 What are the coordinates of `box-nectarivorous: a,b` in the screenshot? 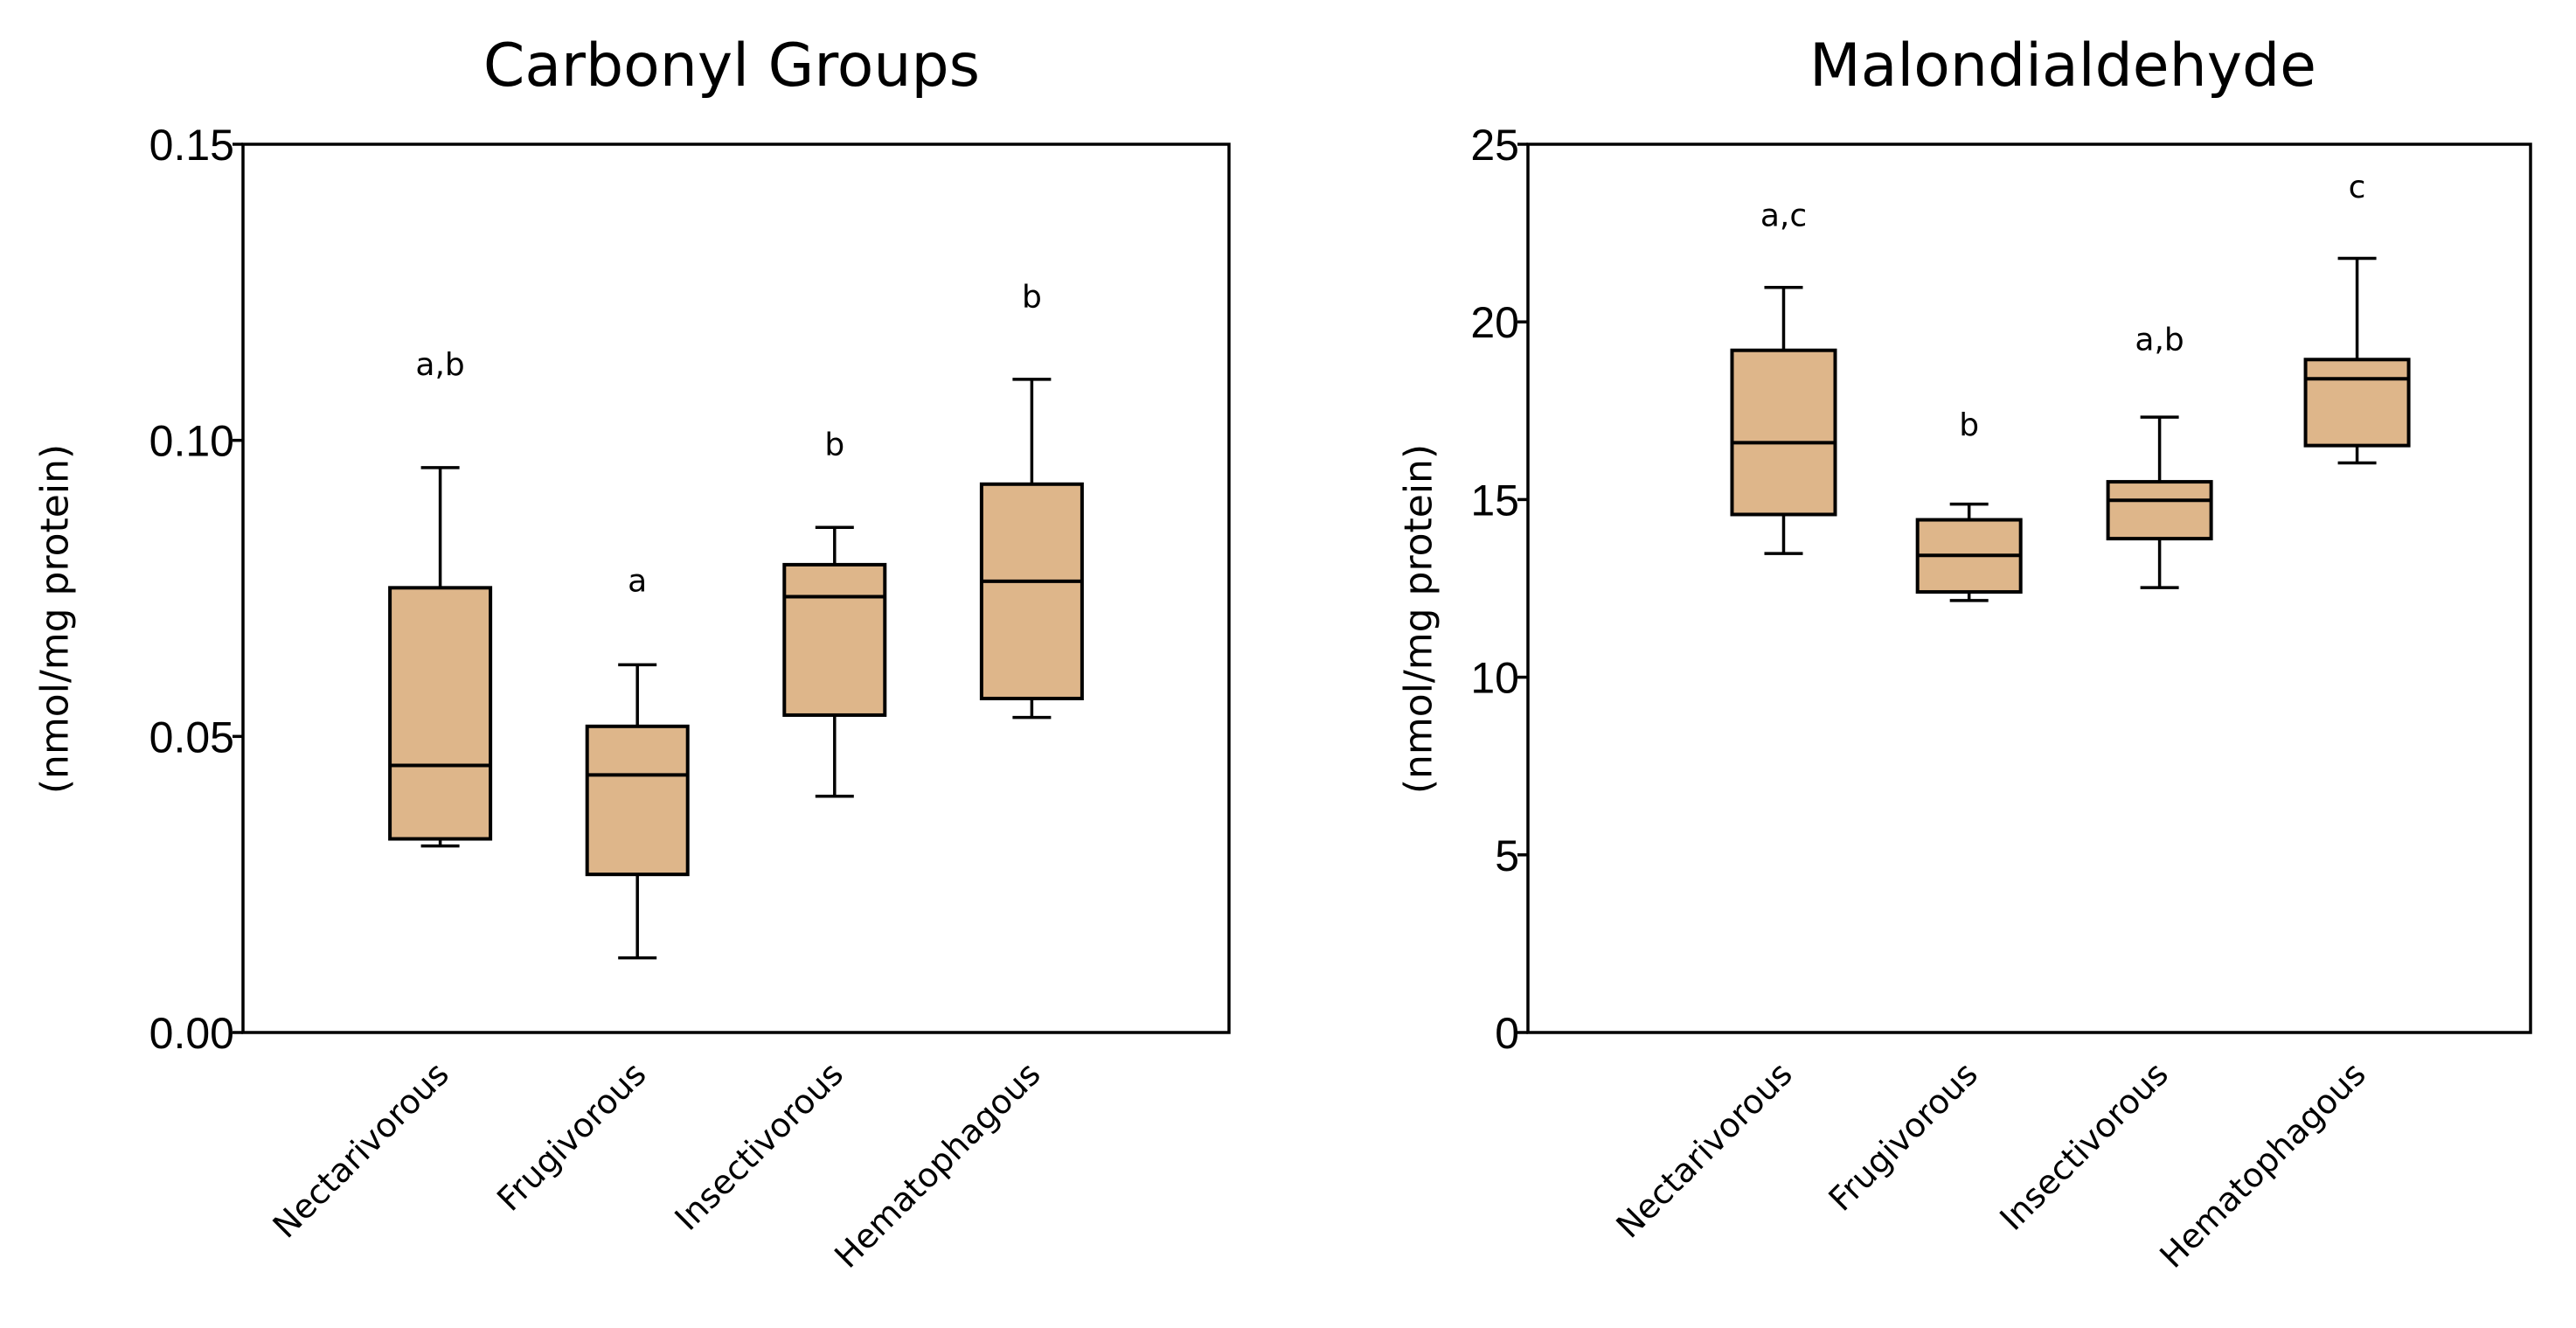 It's located at (441, 597).